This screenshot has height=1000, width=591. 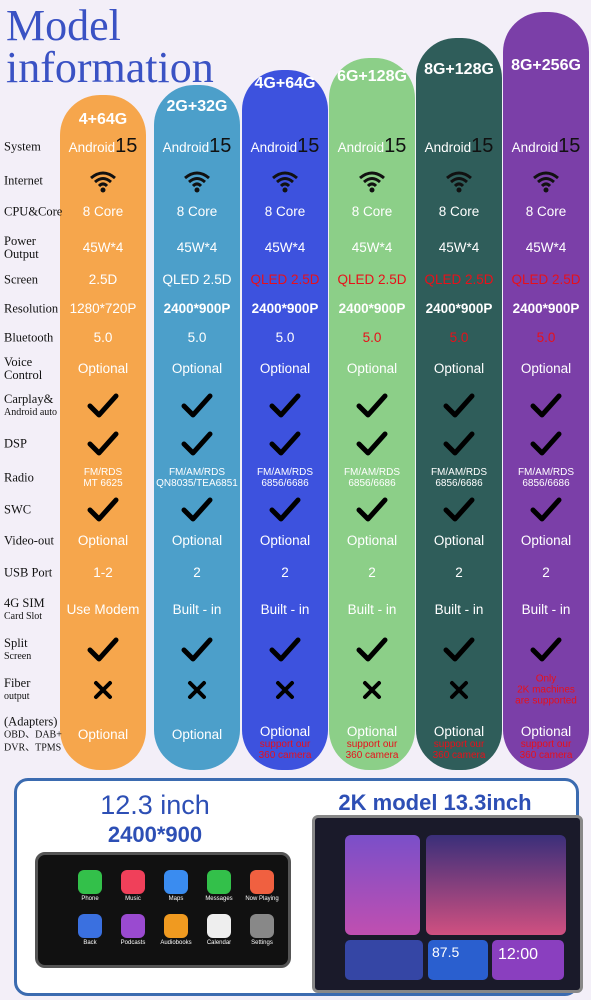 I want to click on cell-line: Only, so click(x=546, y=679).